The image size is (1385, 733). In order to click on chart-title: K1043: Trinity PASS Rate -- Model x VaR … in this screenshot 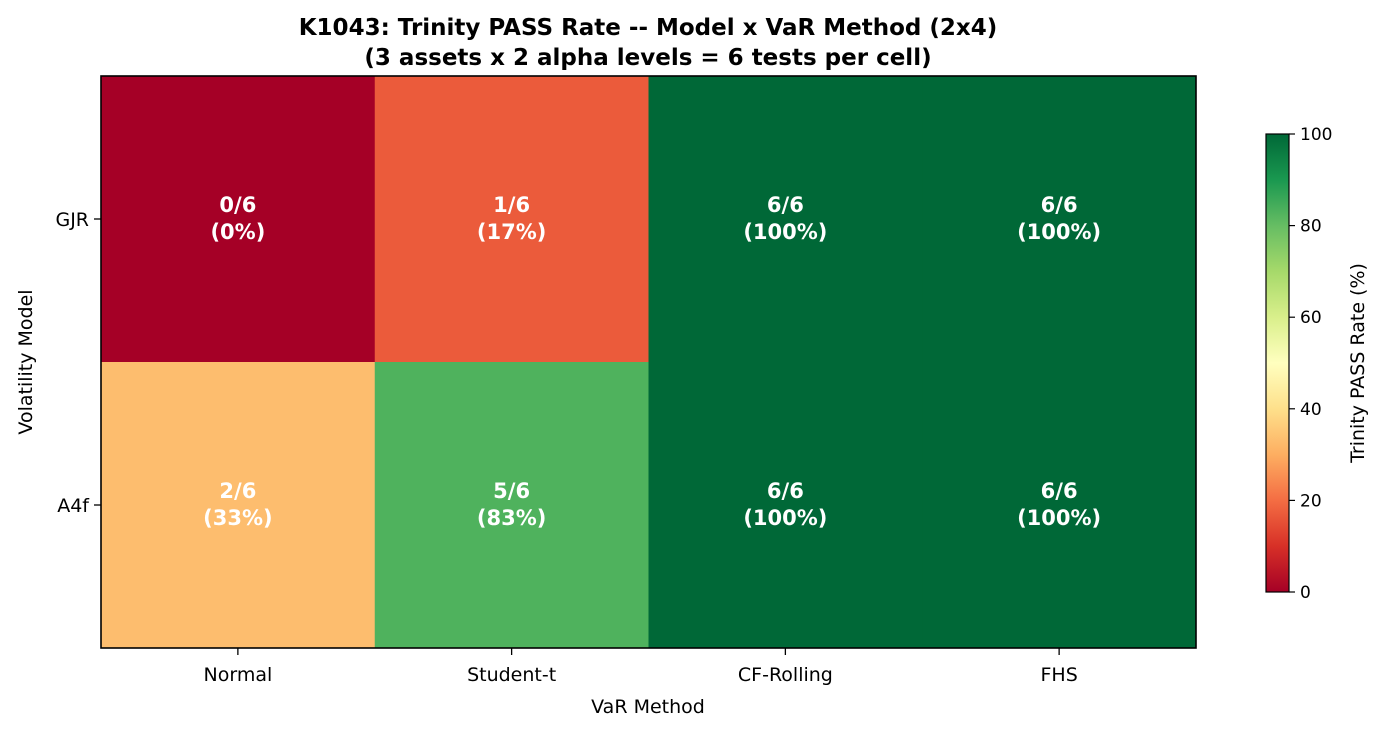, I will do `click(648, 28)`.